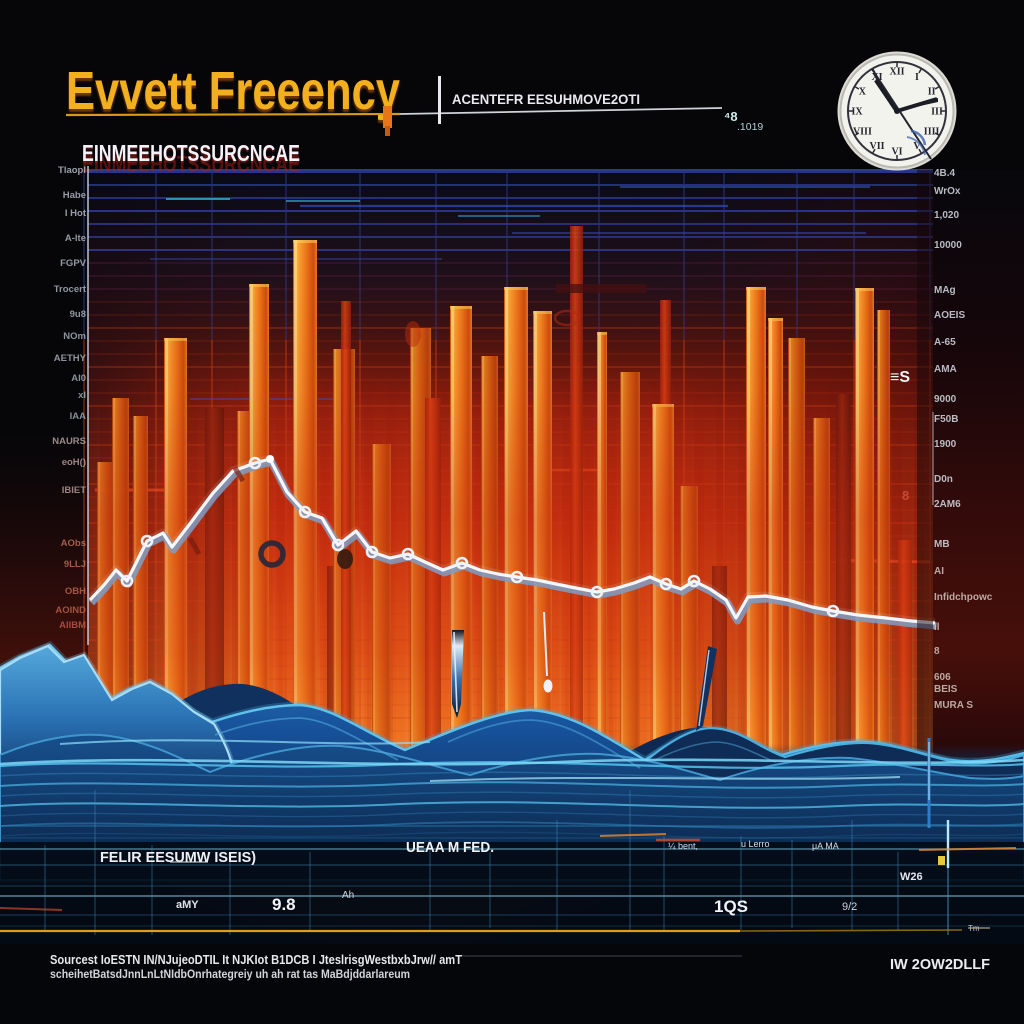  What do you see at coordinates (876, 146) in the screenshot?
I see `svg-text: VII` at bounding box center [876, 146].